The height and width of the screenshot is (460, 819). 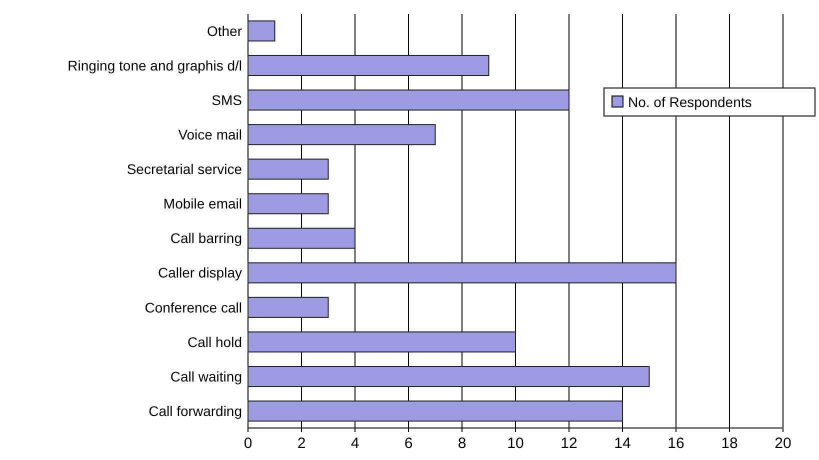 What do you see at coordinates (184, 169) in the screenshot?
I see `y-tick-label: Secretarial service` at bounding box center [184, 169].